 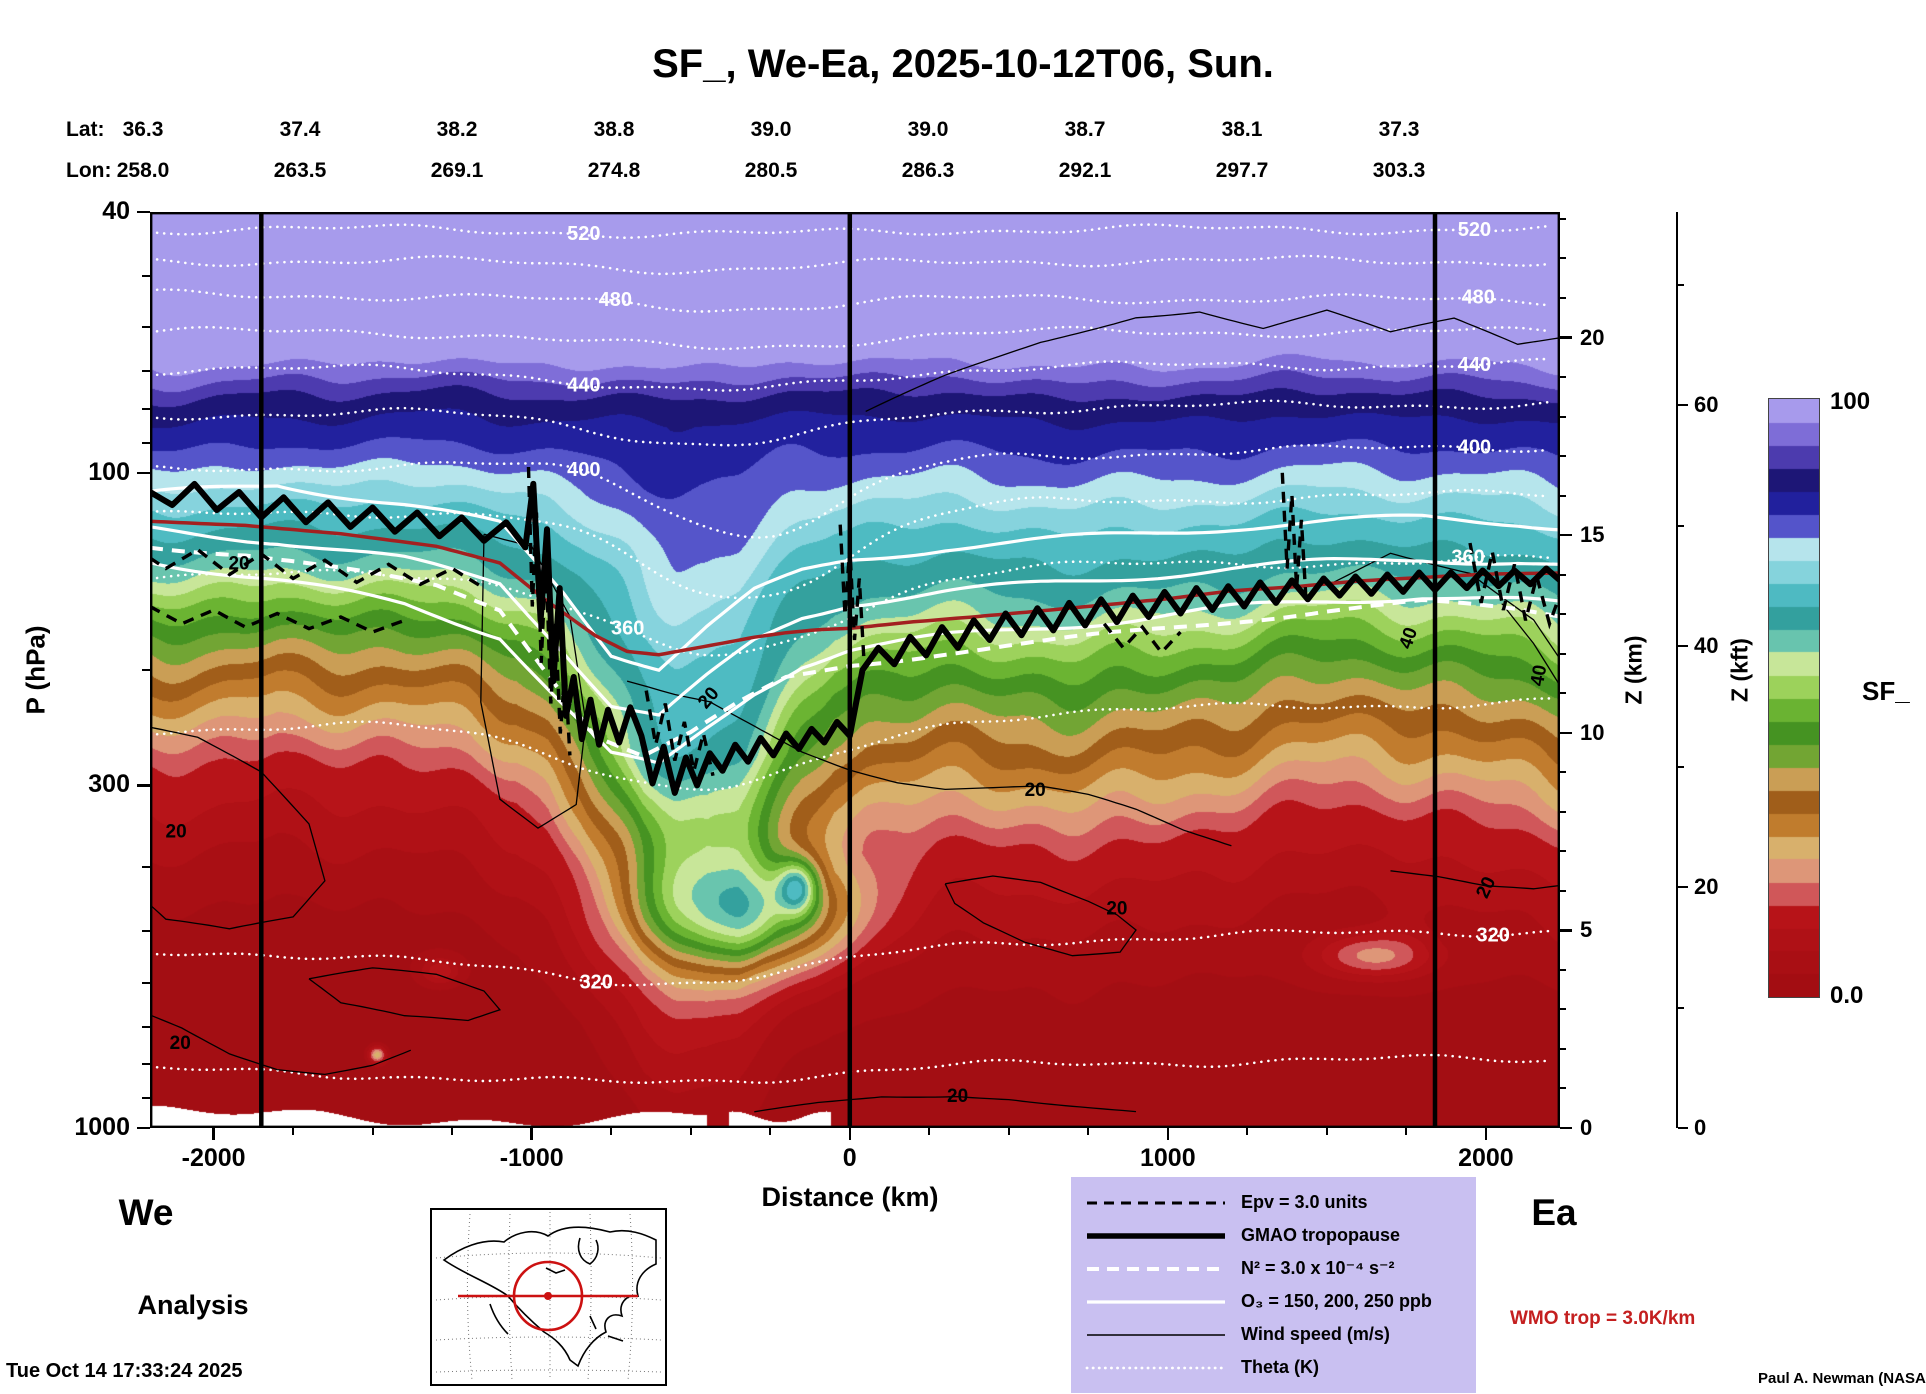 I want to click on z-km-tick-label: 10, so click(x=1592, y=732).